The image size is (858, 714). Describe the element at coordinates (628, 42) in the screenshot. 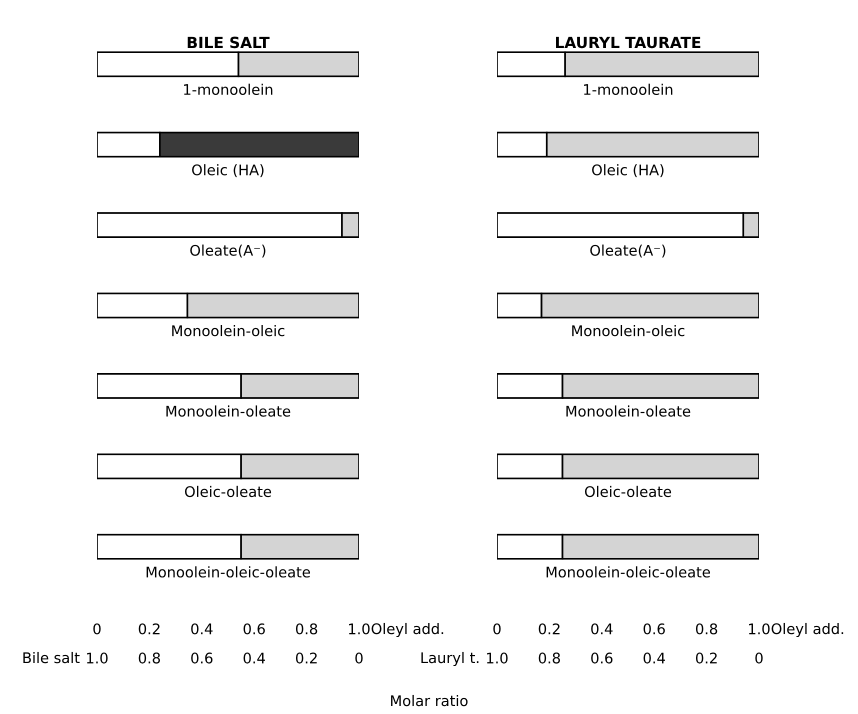

I see `chart-title: LAURYL TAURATE` at that location.